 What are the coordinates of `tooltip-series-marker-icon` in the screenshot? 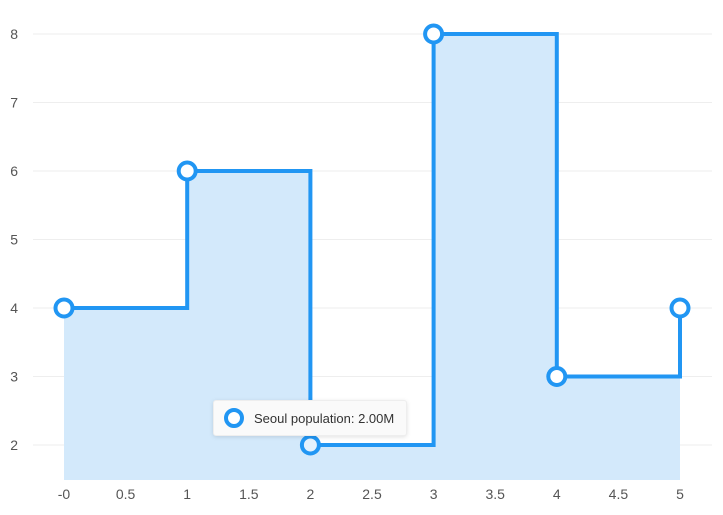 It's located at (234, 418).